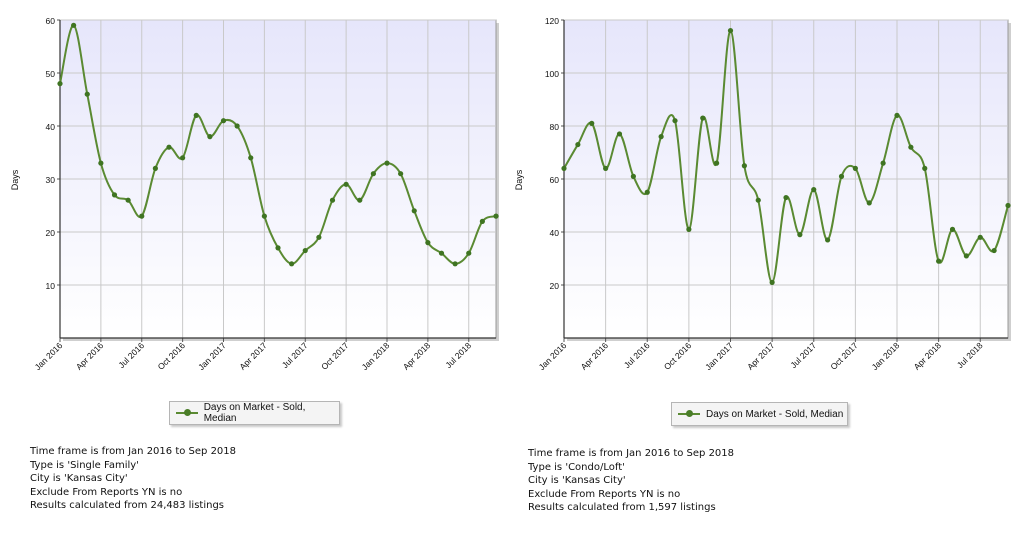 Image resolution: width=1024 pixels, height=534 pixels. What do you see at coordinates (51, 180) in the screenshot?
I see `y-tick-label: 30` at bounding box center [51, 180].